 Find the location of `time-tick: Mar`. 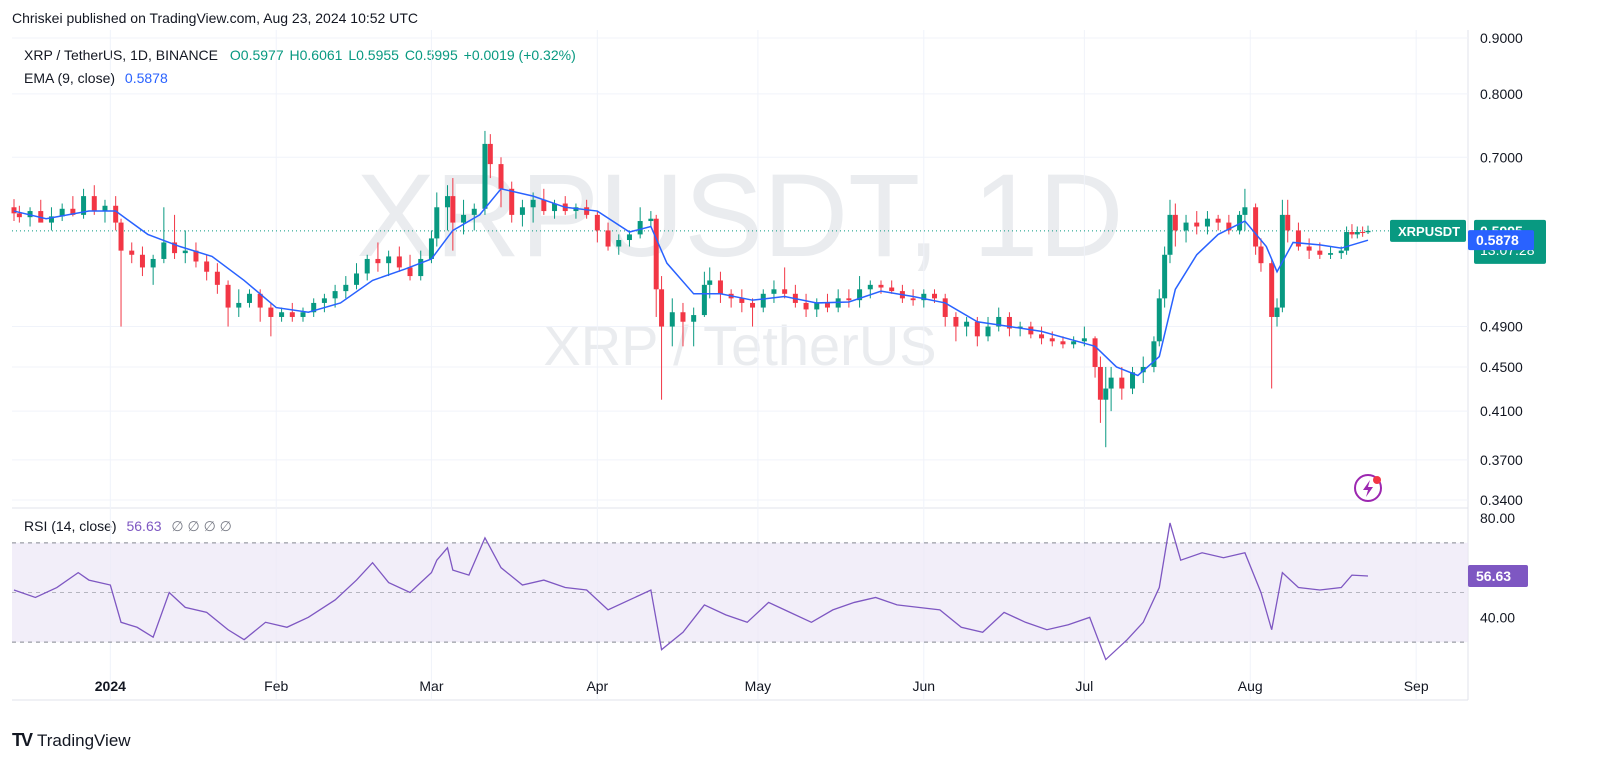

time-tick: Mar is located at coordinates (431, 686).